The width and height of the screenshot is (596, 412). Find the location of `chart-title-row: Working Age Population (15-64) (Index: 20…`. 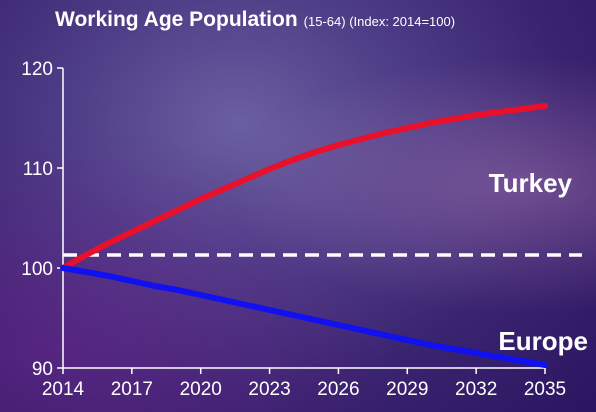

chart-title-row: Working Age Population (15-64) (Index: 20… is located at coordinates (255, 20).